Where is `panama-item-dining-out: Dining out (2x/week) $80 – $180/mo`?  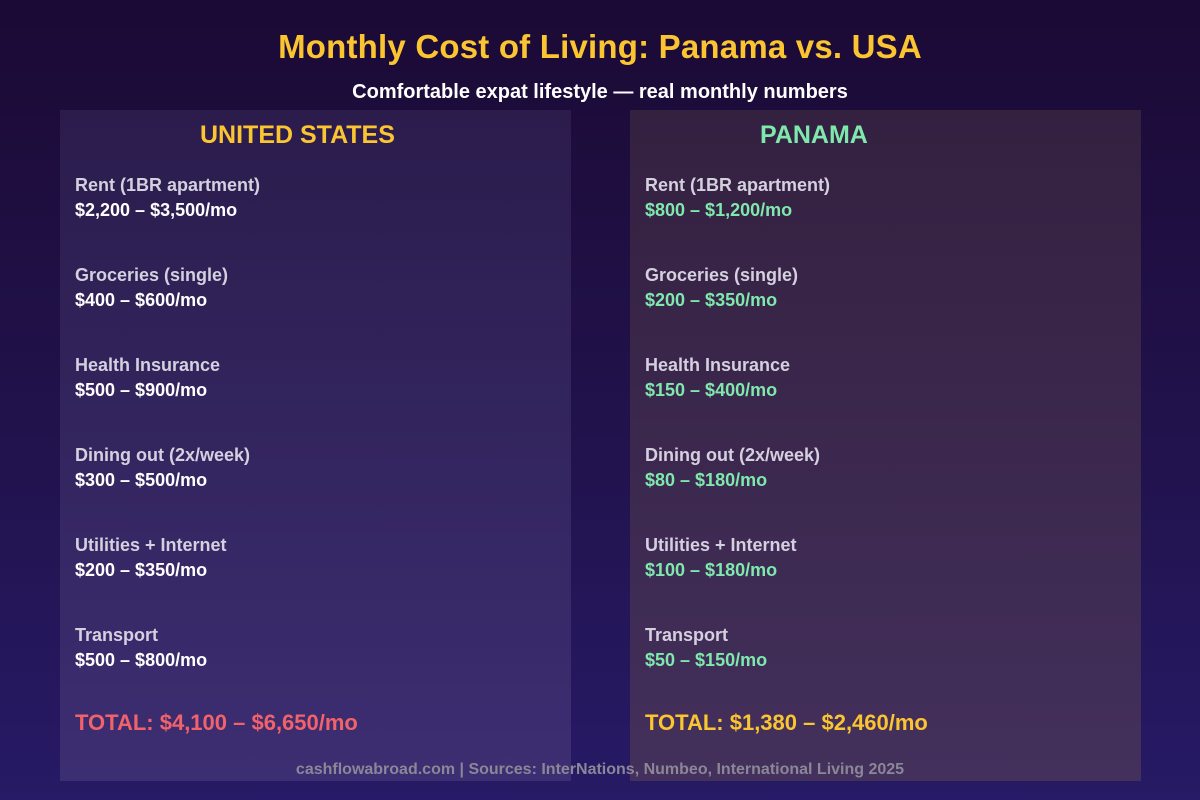 panama-item-dining-out: Dining out (2x/week) $80 – $180/mo is located at coordinates (732, 467).